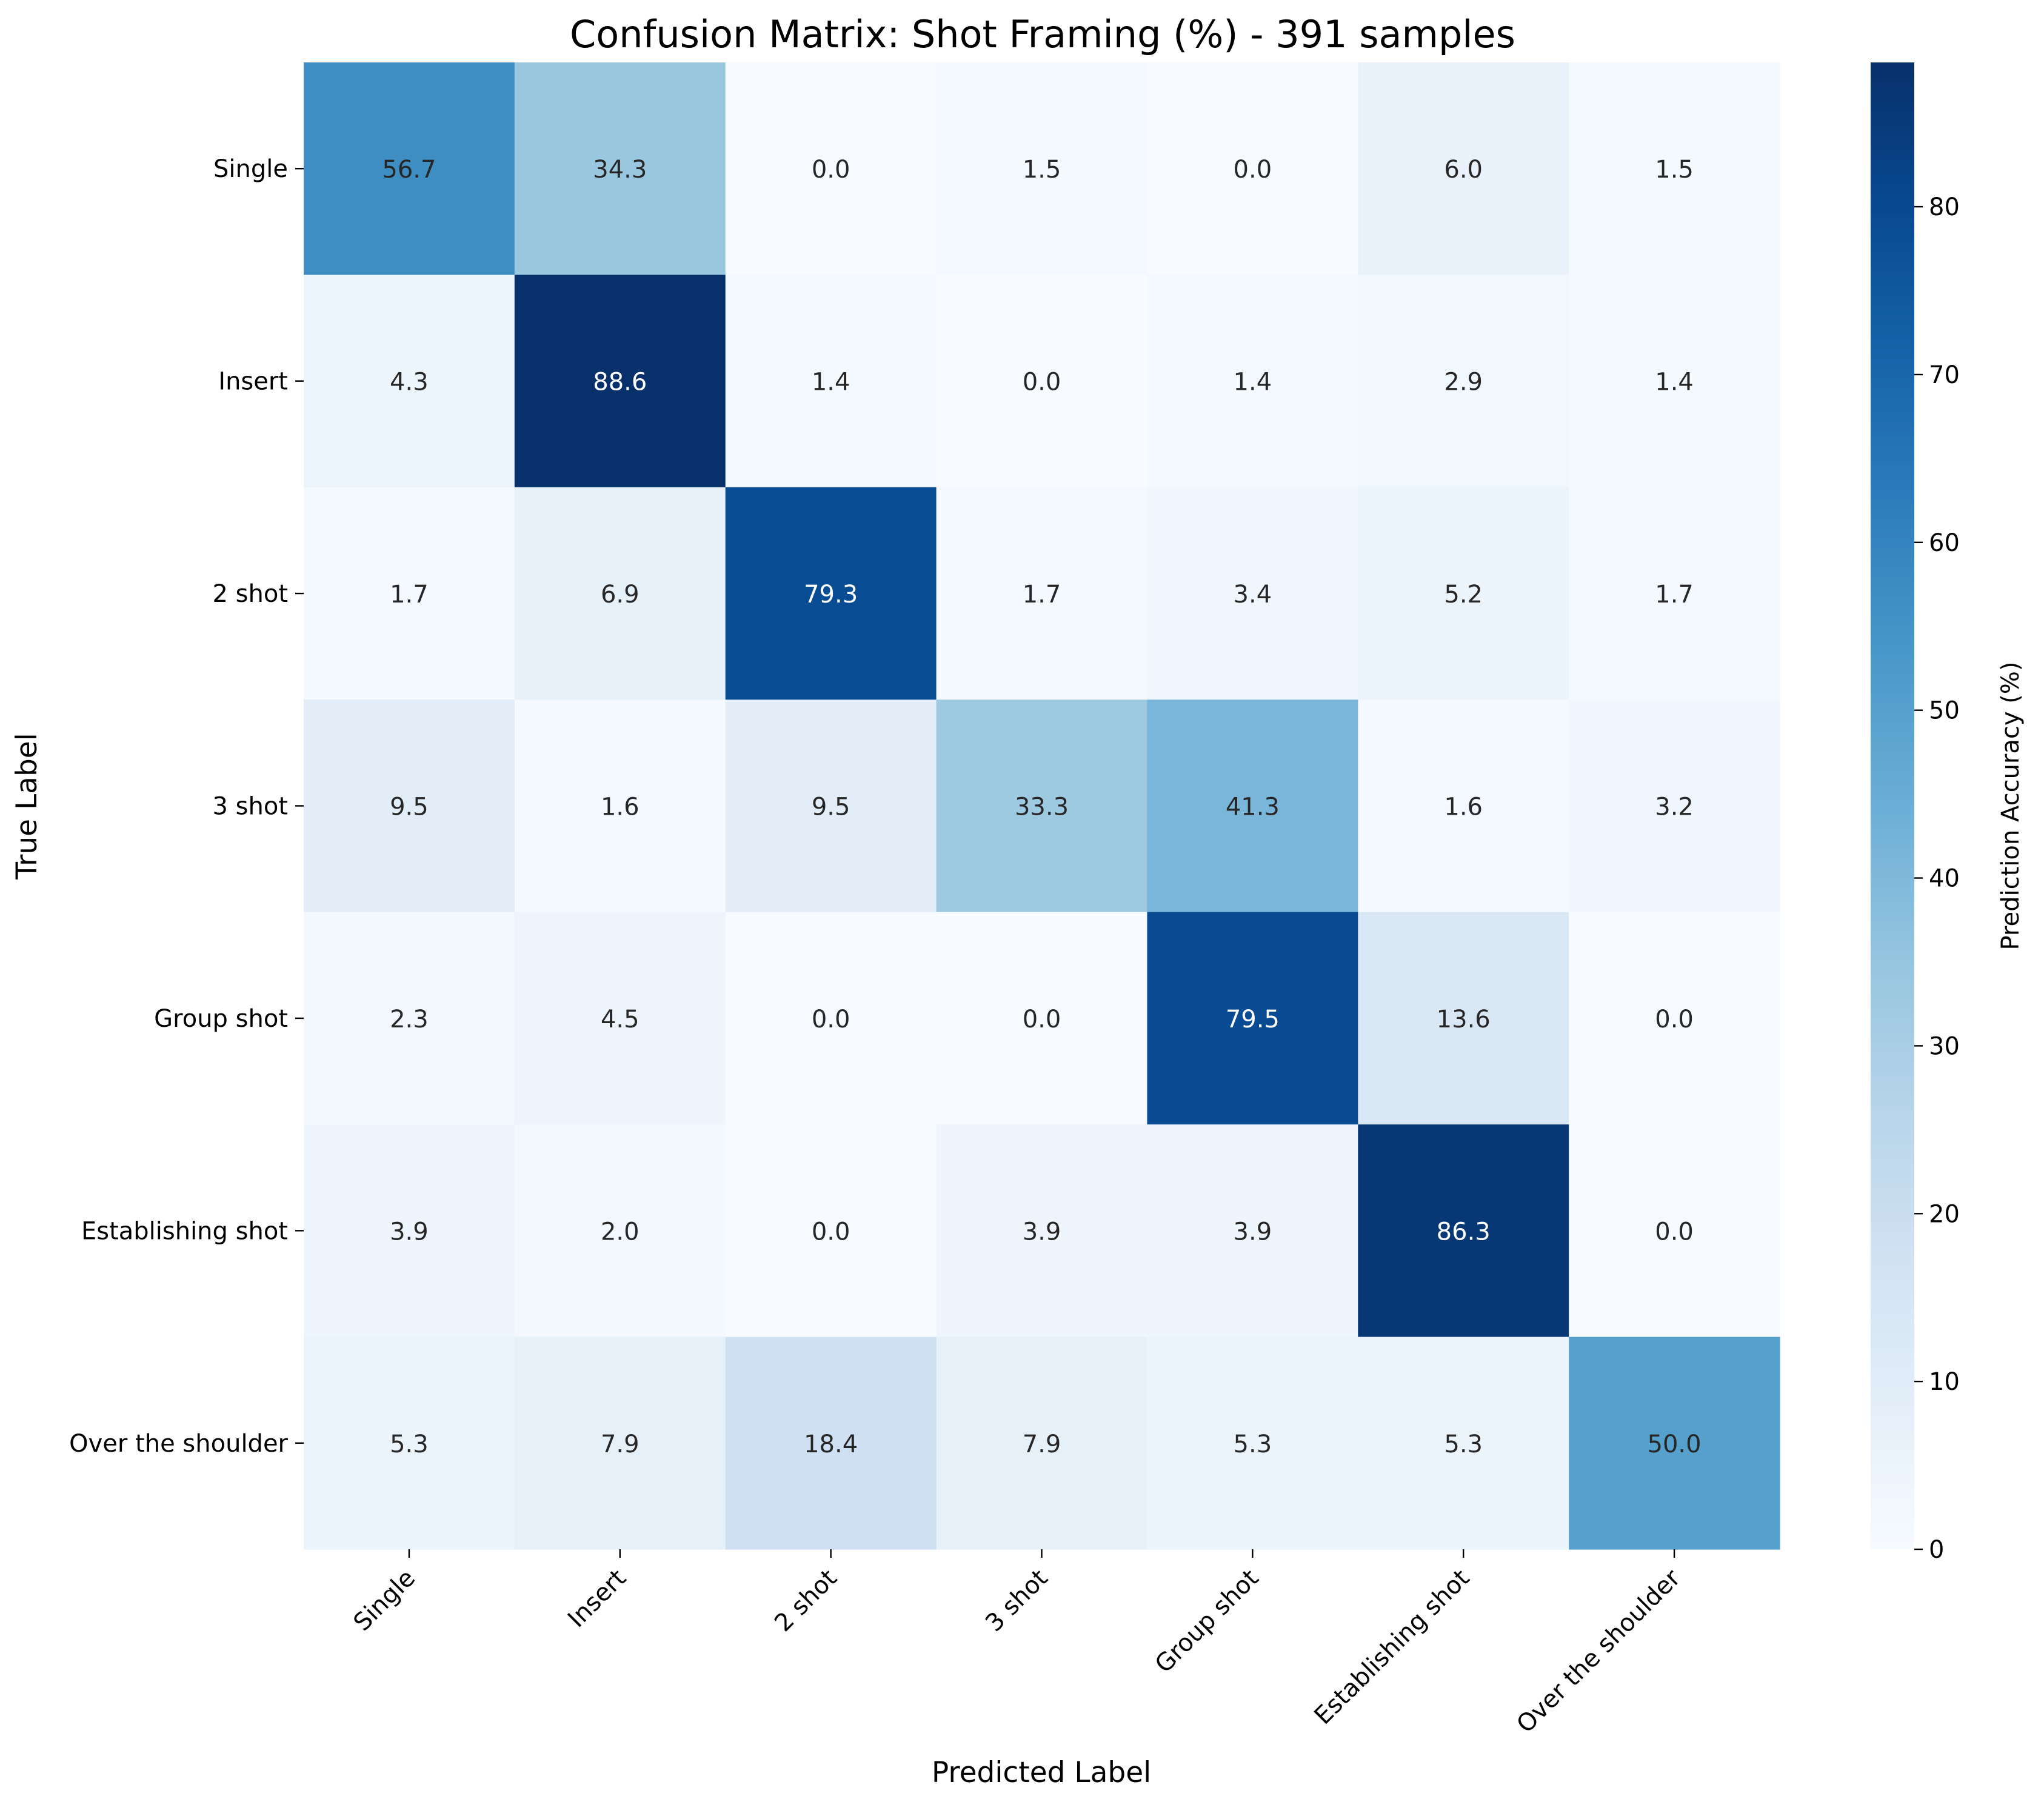 This screenshot has height=1799, width=2044. I want to click on cell-value-label: 4.5, so click(620, 1019).